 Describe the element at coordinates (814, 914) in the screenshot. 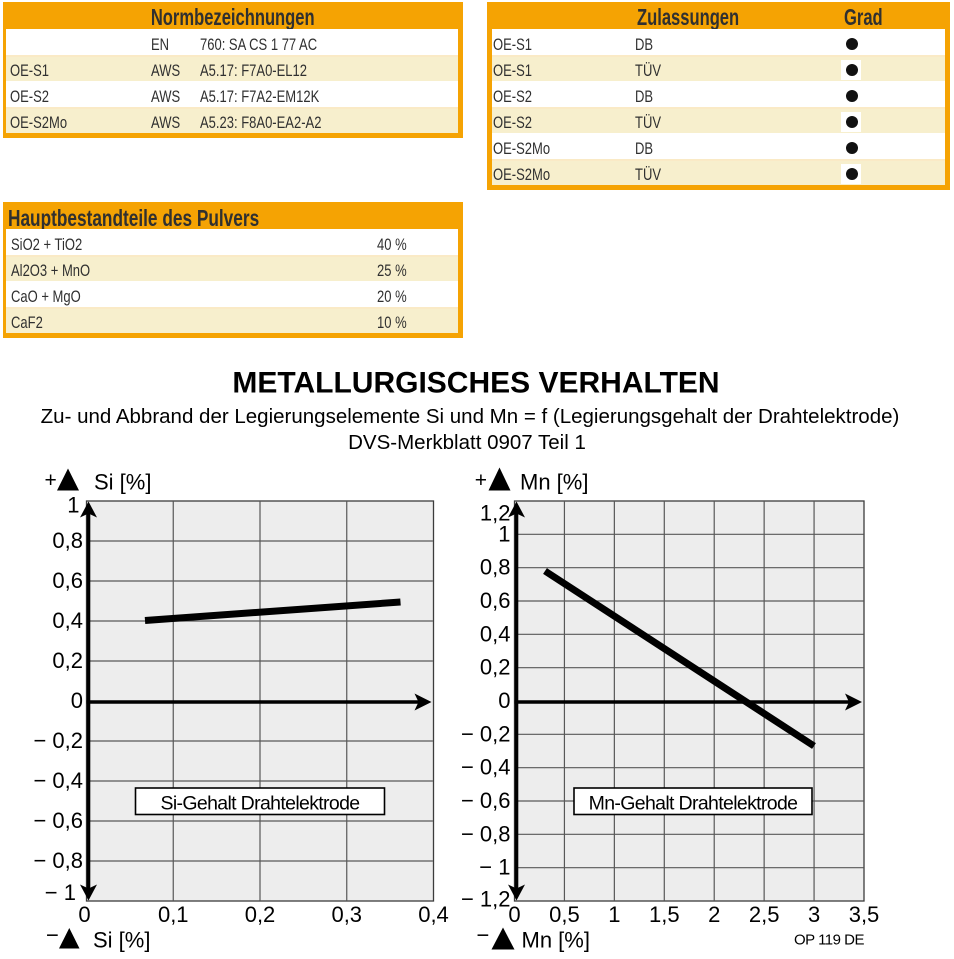

I see `svg-text: 3` at that location.